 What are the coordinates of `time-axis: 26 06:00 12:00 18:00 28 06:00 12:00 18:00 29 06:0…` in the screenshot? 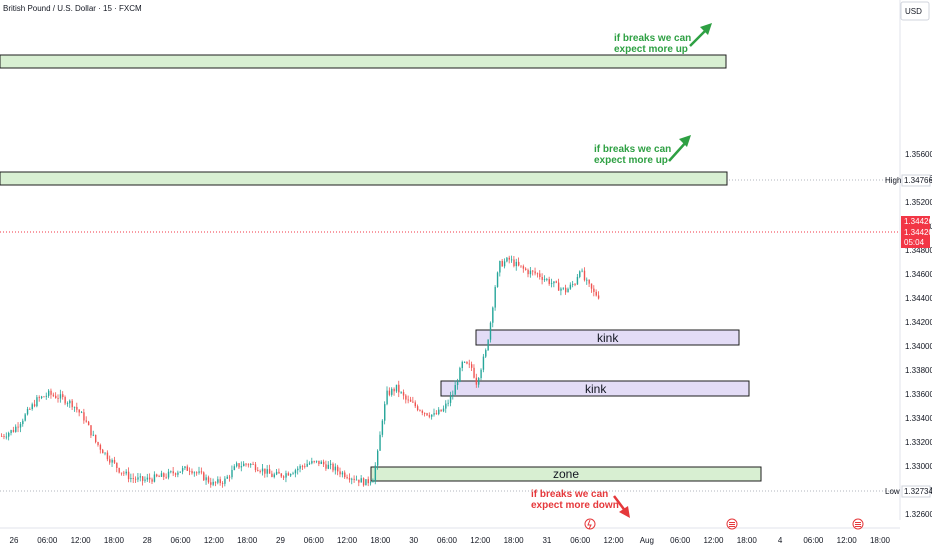 It's located at (450, 536).